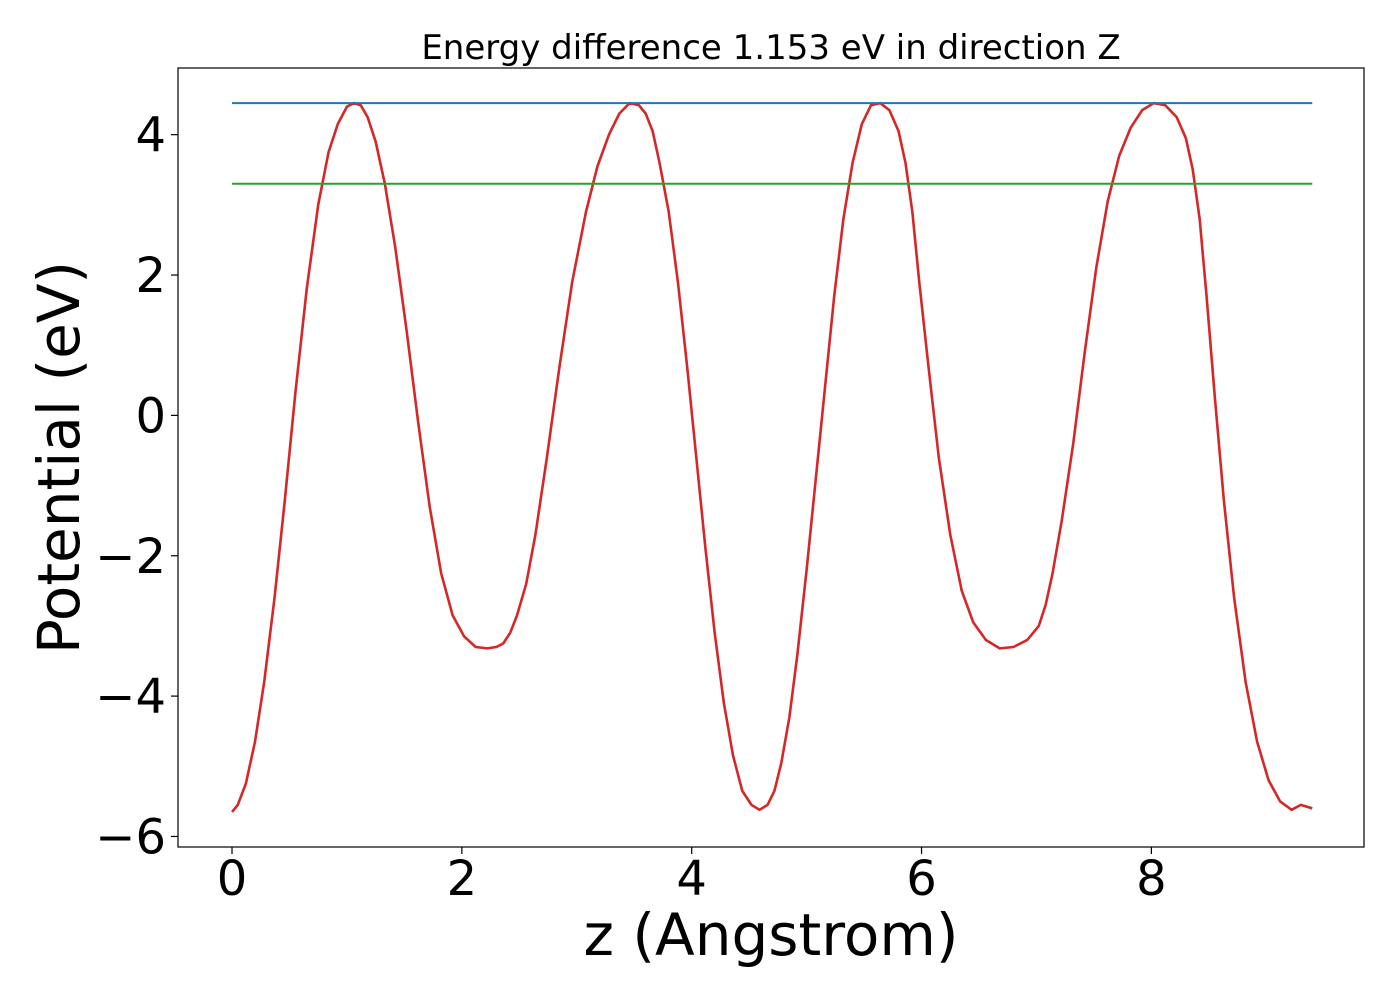  I want to click on y-axis-label: Potential (eV), so click(59, 457).